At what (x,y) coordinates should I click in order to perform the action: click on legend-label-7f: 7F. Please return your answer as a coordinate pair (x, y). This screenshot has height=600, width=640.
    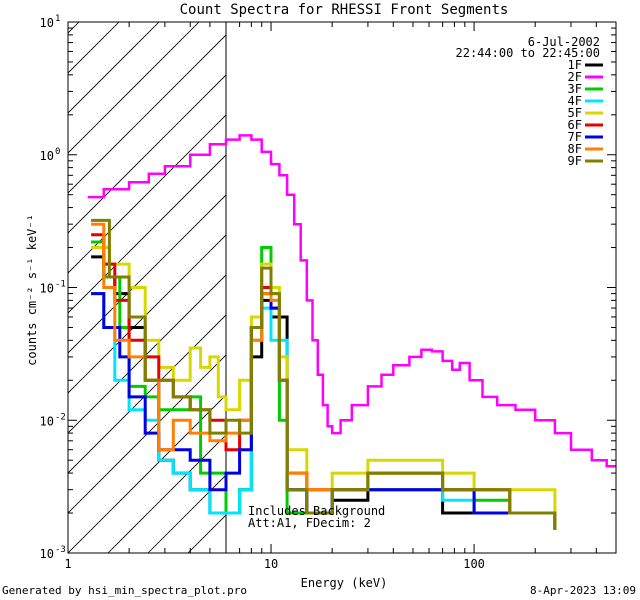
    Looking at the image, I should click on (575, 137).